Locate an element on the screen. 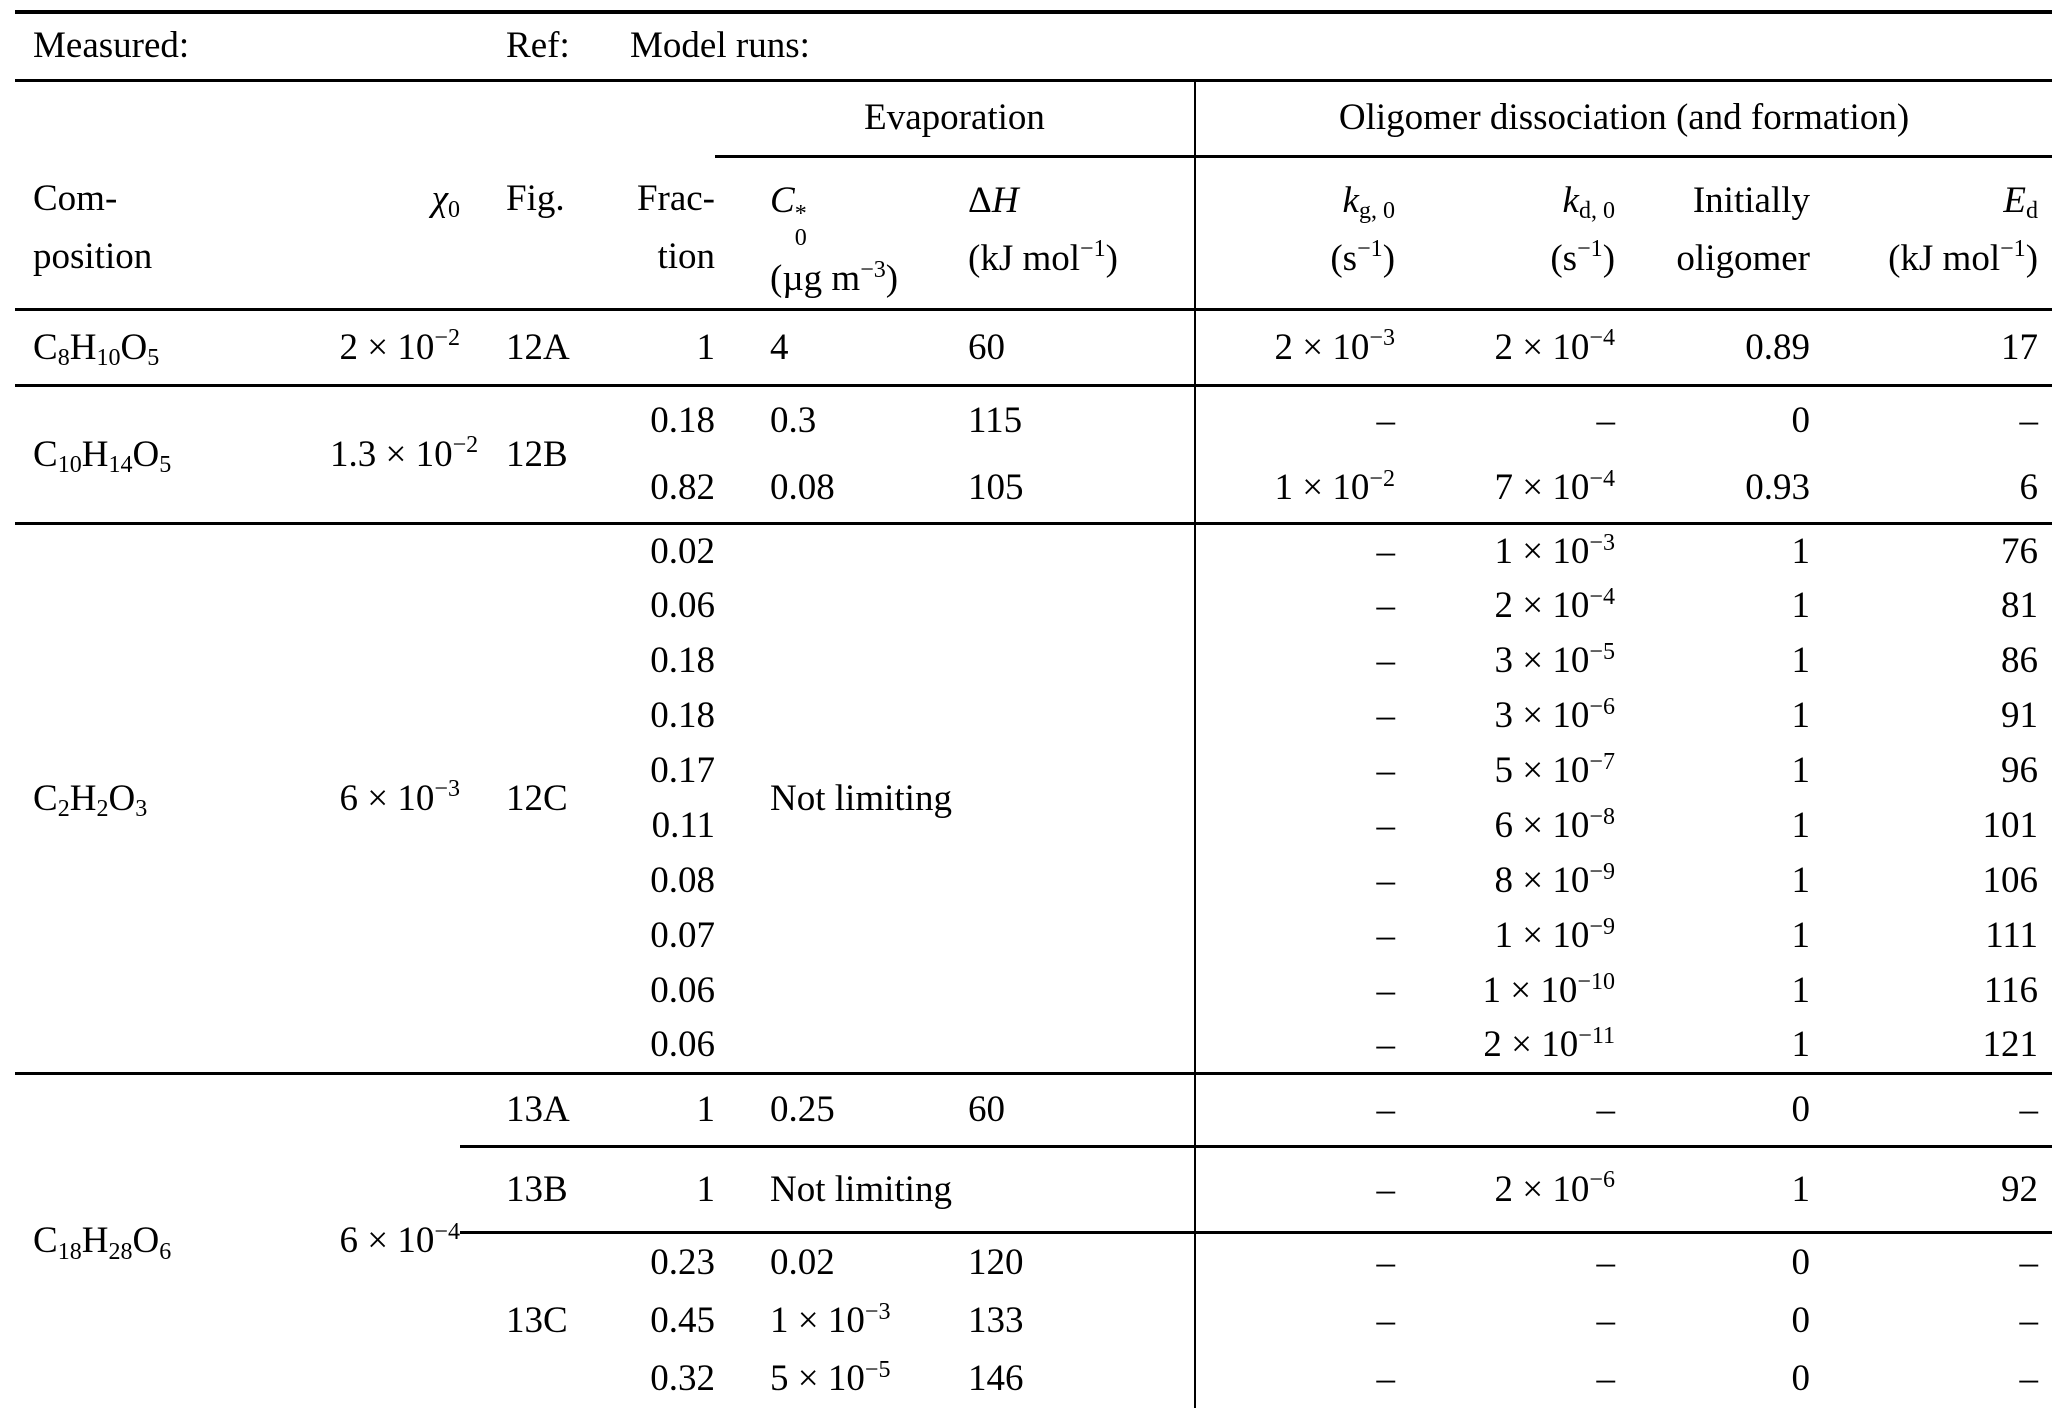 The image size is (2067, 1408). cell-kd0: 1 × 10⁻⁹ is located at coordinates (1555, 935).